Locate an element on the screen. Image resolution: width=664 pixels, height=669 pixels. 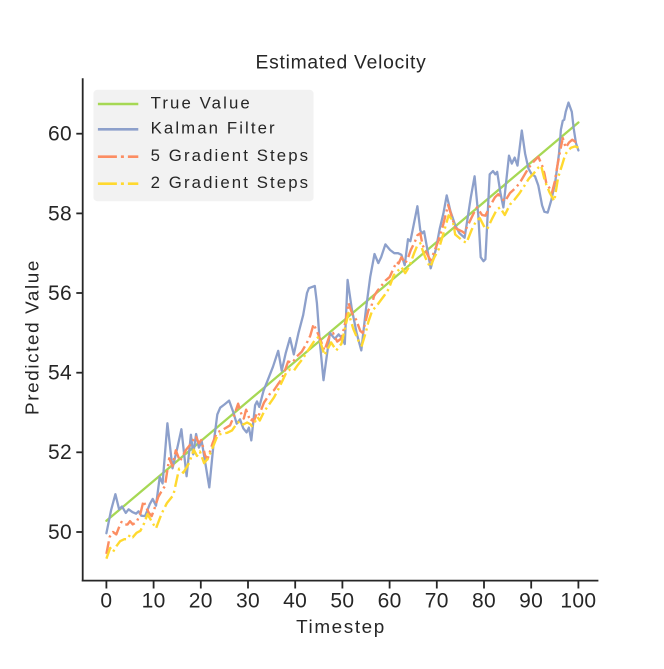
svg-text: 54 is located at coordinates (60, 373).